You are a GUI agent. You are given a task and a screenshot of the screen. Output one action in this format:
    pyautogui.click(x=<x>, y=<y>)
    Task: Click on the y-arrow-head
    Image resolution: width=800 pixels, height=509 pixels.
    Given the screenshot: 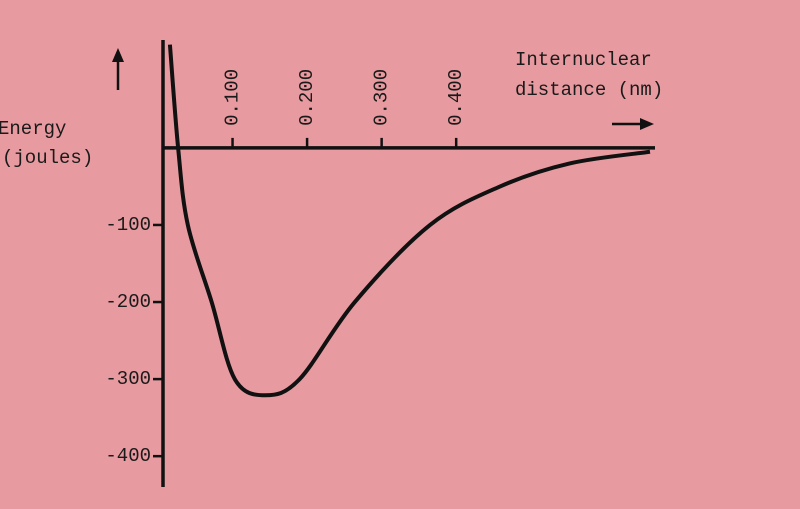 What is the action you would take?
    pyautogui.click(x=118, y=55)
    